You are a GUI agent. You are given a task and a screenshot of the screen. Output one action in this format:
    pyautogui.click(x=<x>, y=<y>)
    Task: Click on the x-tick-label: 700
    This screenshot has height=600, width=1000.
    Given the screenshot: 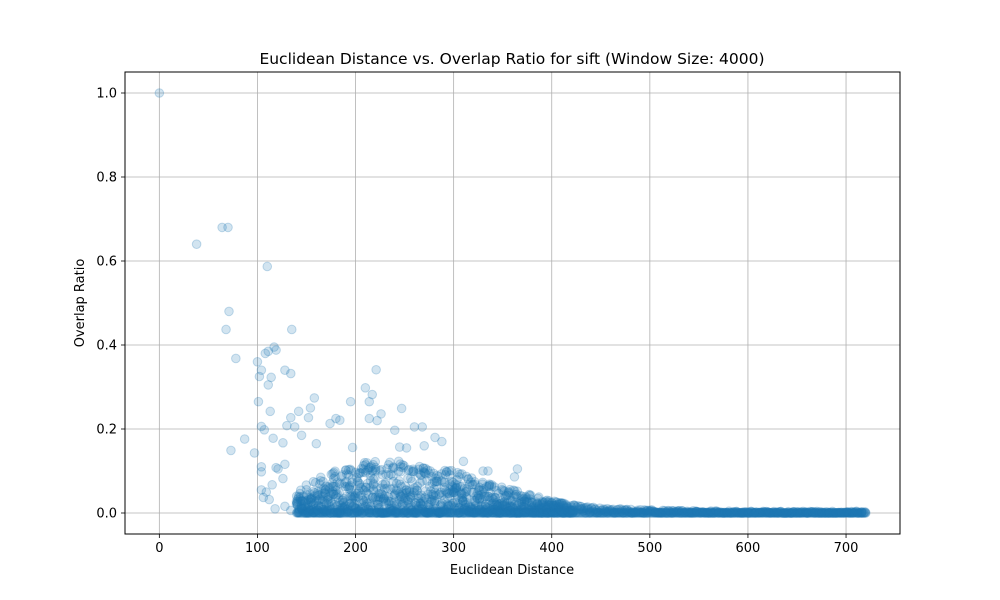 What is the action you would take?
    pyautogui.click(x=846, y=548)
    